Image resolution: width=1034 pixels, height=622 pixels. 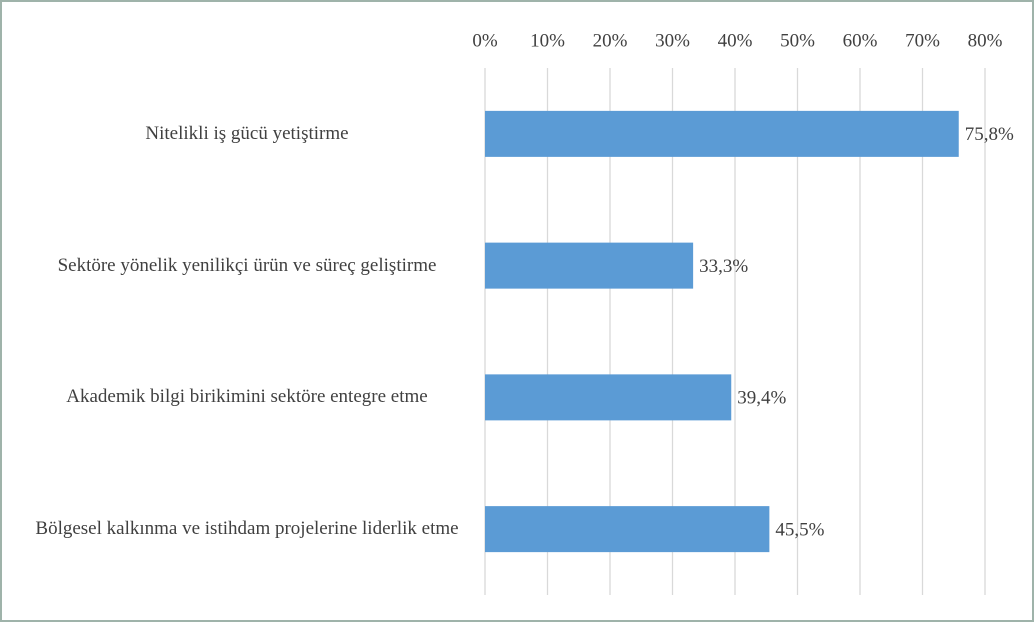 What do you see at coordinates (547, 40) in the screenshot?
I see `x-tick-label: 10%` at bounding box center [547, 40].